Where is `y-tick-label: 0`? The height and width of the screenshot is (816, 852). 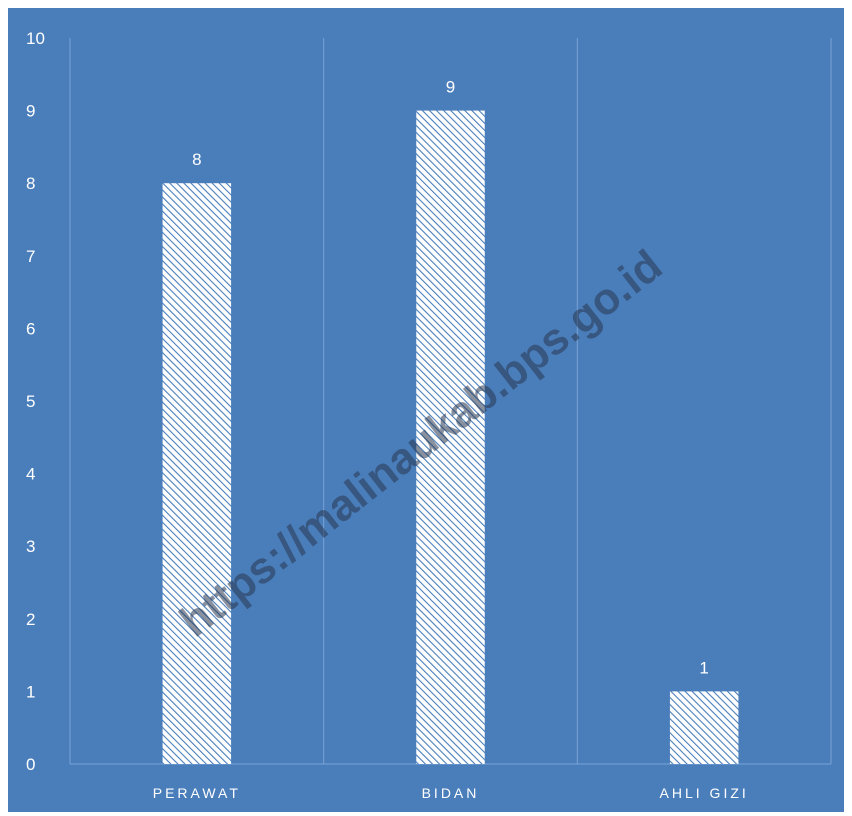 y-tick-label: 0 is located at coordinates (30, 764).